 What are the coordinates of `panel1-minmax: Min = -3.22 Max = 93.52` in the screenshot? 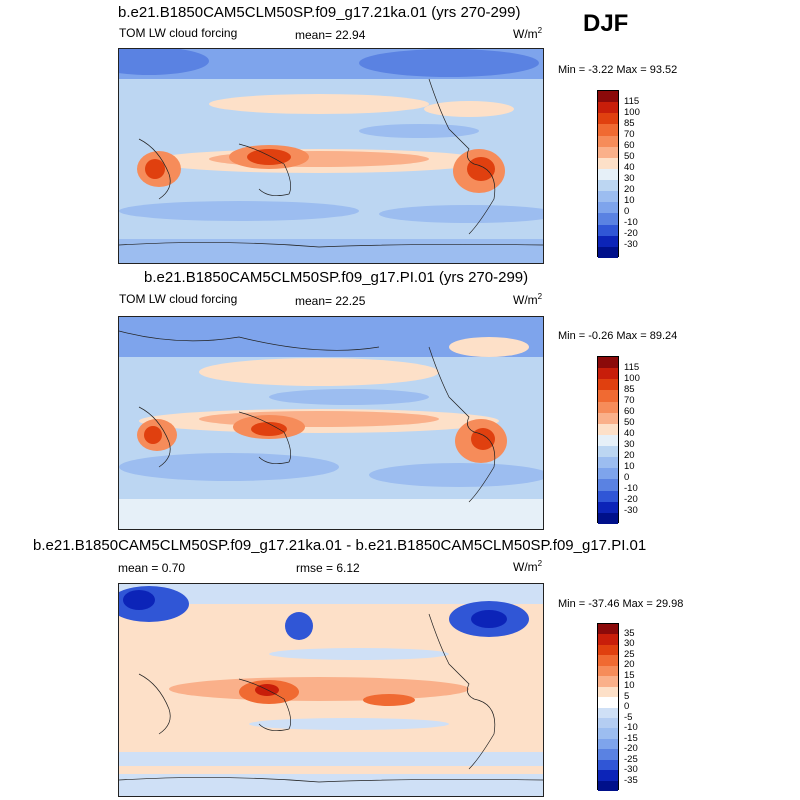 It's located at (618, 70).